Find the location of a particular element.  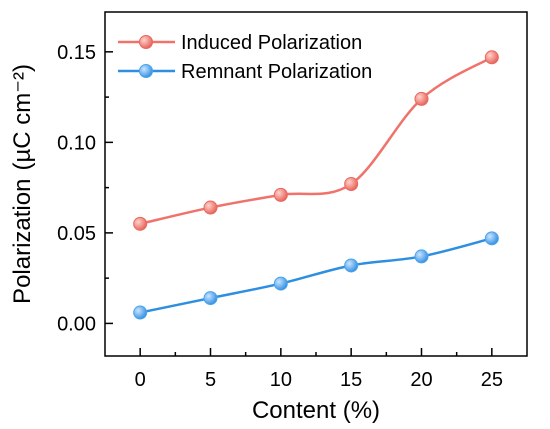

x-tick-label: 10 is located at coordinates (281, 380).